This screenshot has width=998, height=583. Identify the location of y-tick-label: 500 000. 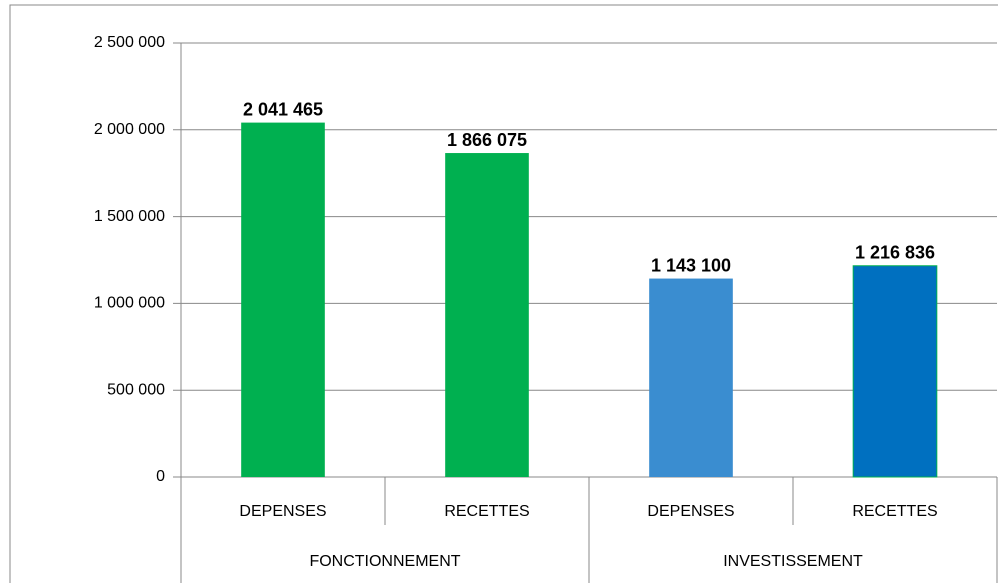
(136, 389).